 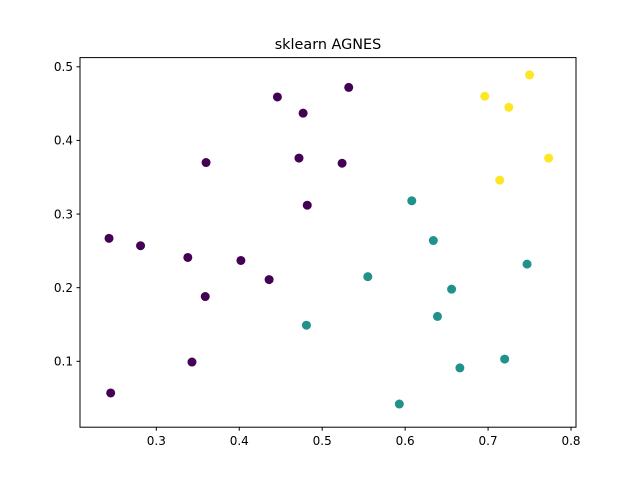 I want to click on x-tick-label: 0.7, so click(x=488, y=441).